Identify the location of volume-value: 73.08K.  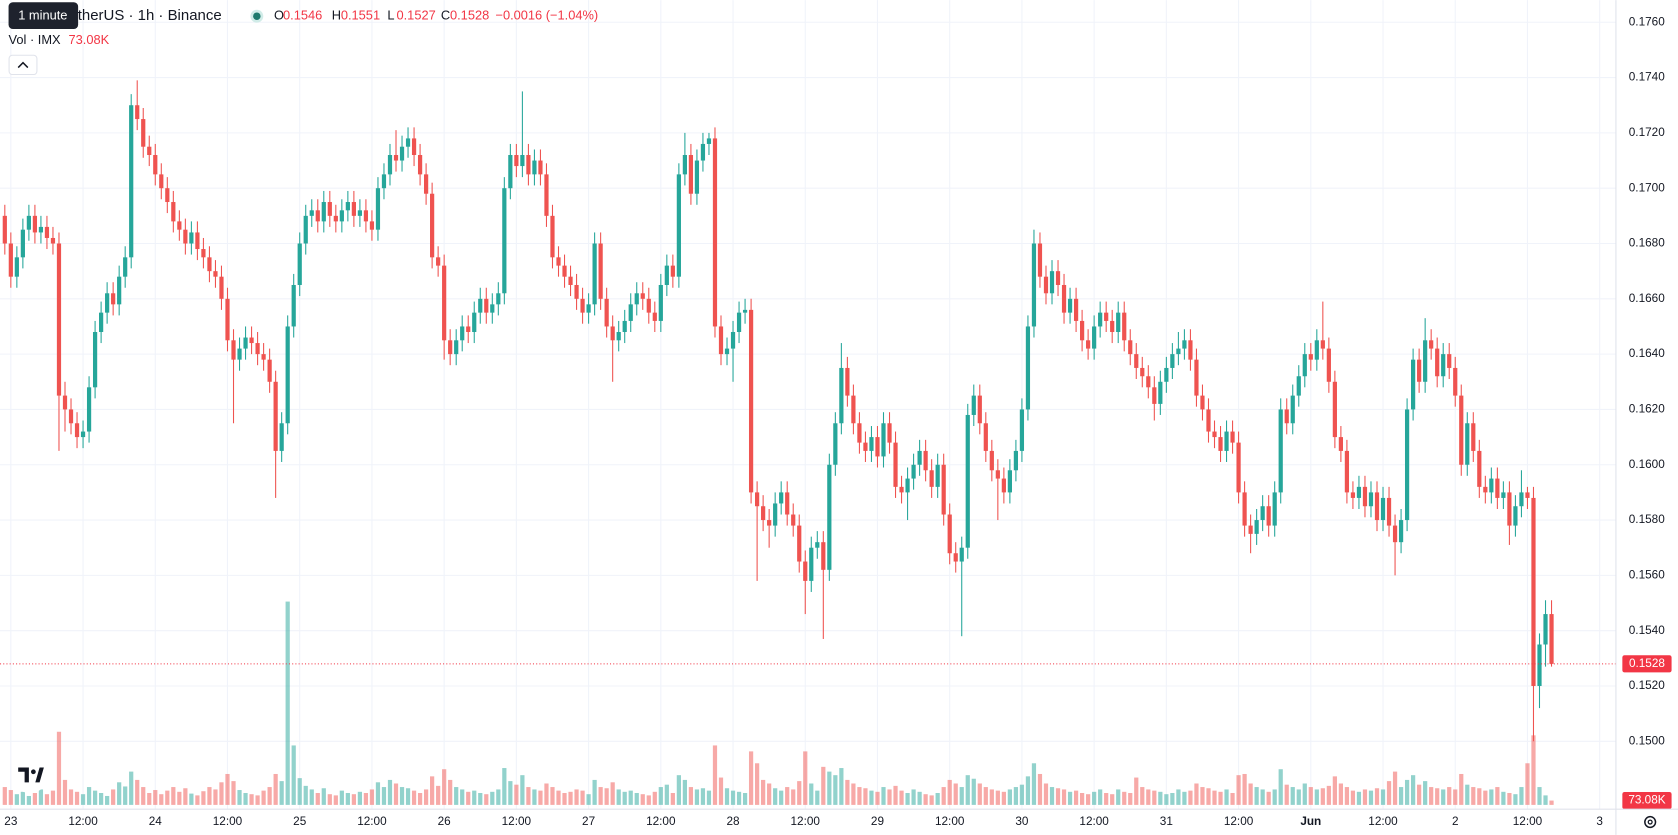
(88, 39).